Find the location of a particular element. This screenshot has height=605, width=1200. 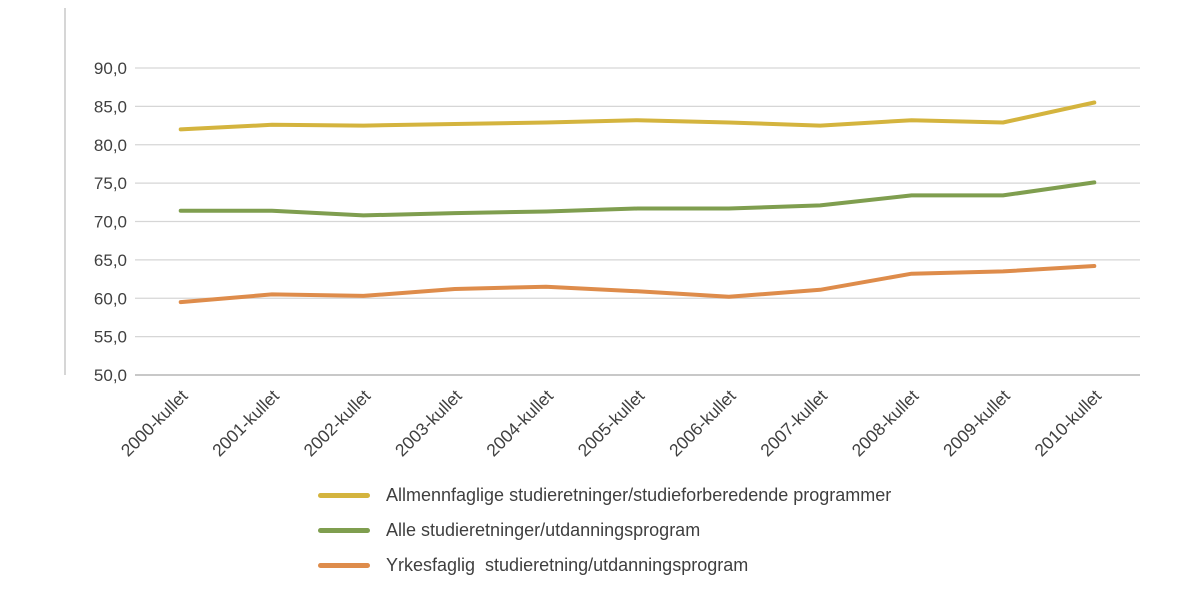

x-tick-label: 2001-kullet is located at coordinates (245, 423).